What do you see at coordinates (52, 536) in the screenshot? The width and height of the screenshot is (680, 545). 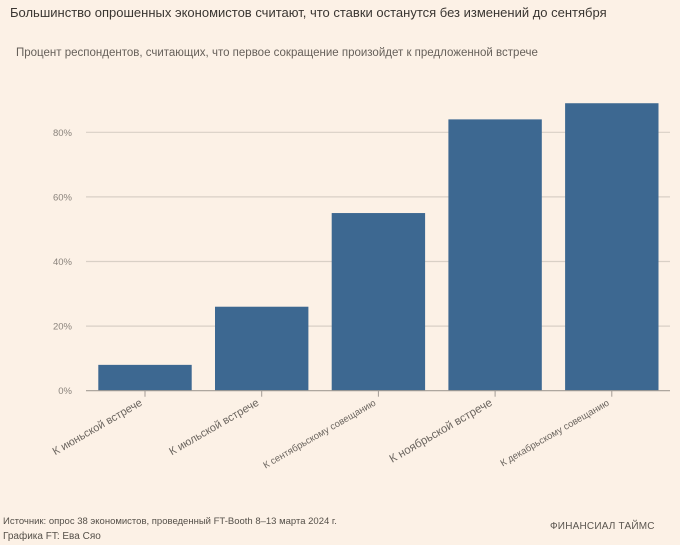 I see `graphics-credit: Графика FT: Ева Сяо` at bounding box center [52, 536].